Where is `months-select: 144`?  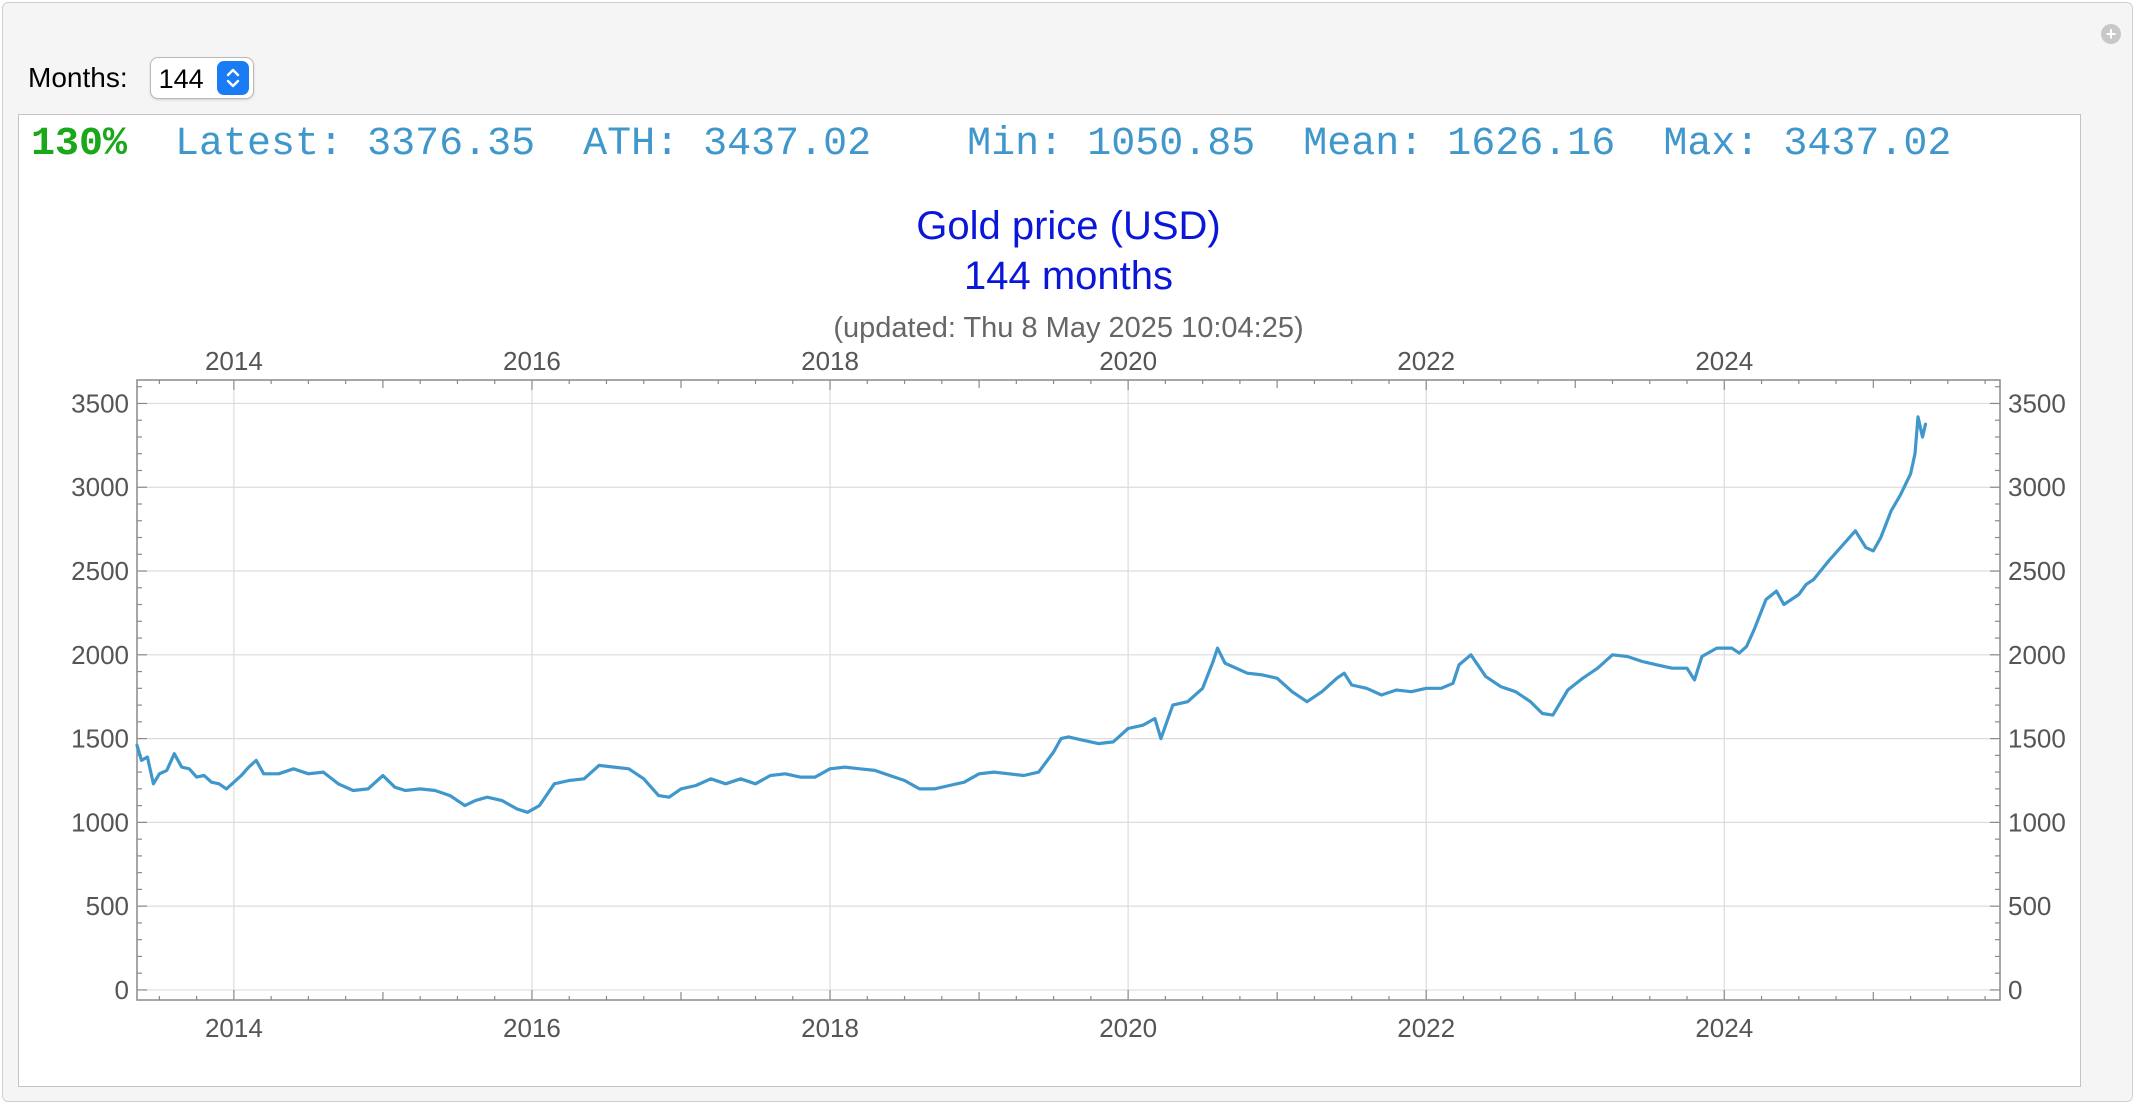
months-select: 144 is located at coordinates (201, 78).